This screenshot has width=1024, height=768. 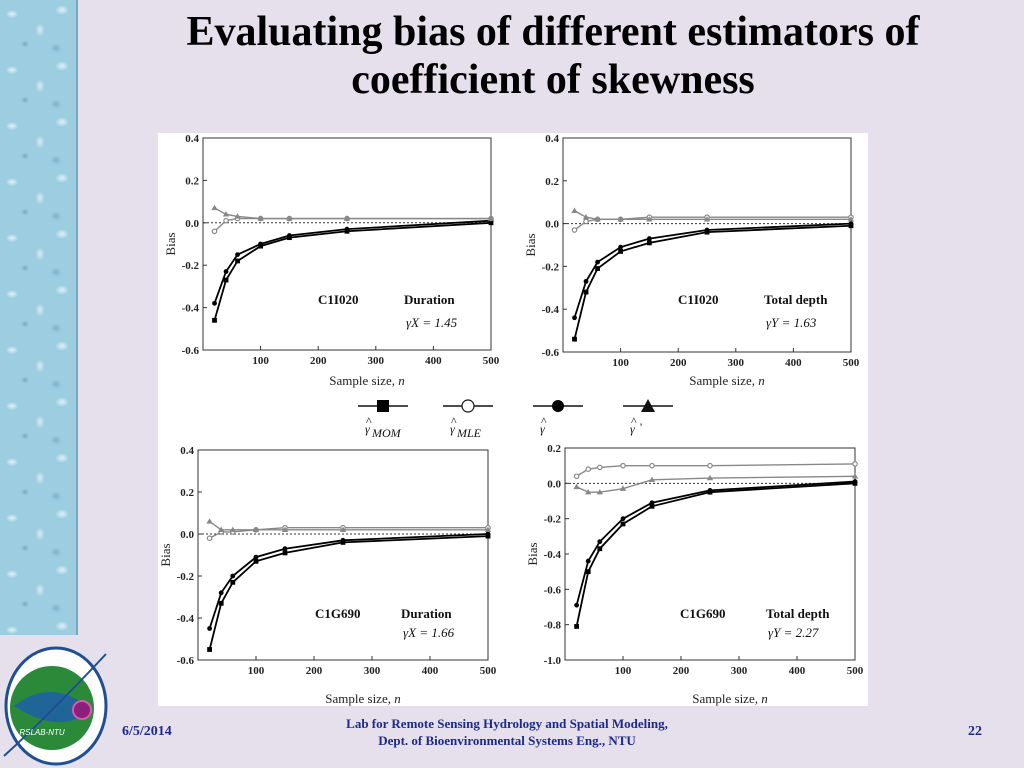 I want to click on variable-label: Total depth, so click(x=798, y=613).